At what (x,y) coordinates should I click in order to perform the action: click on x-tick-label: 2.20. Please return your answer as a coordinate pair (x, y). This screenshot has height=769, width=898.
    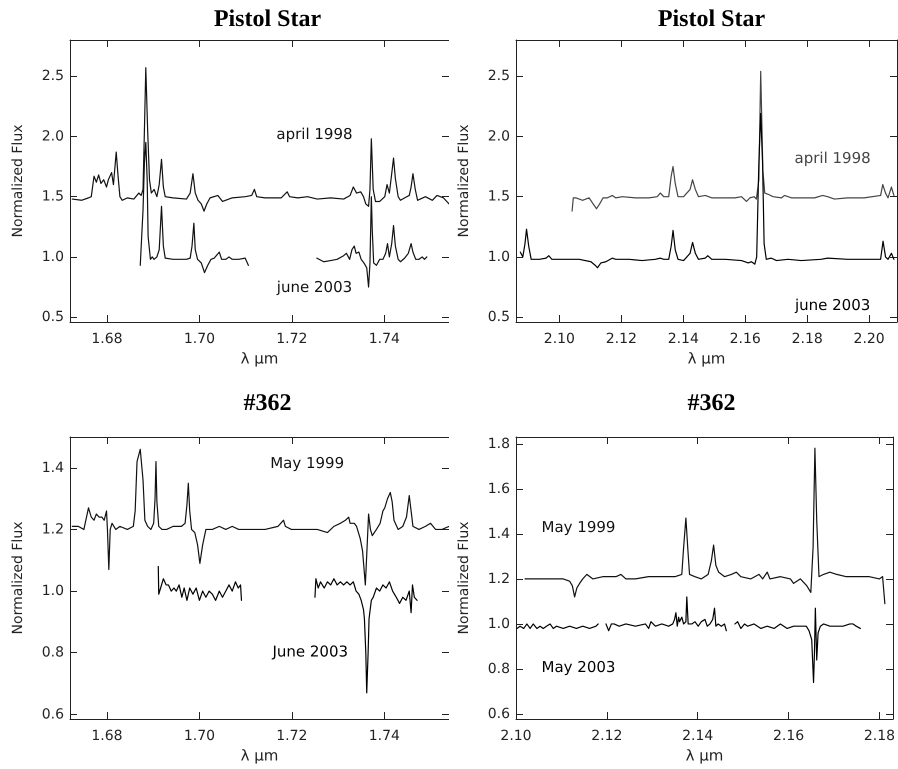
    Looking at the image, I should click on (869, 339).